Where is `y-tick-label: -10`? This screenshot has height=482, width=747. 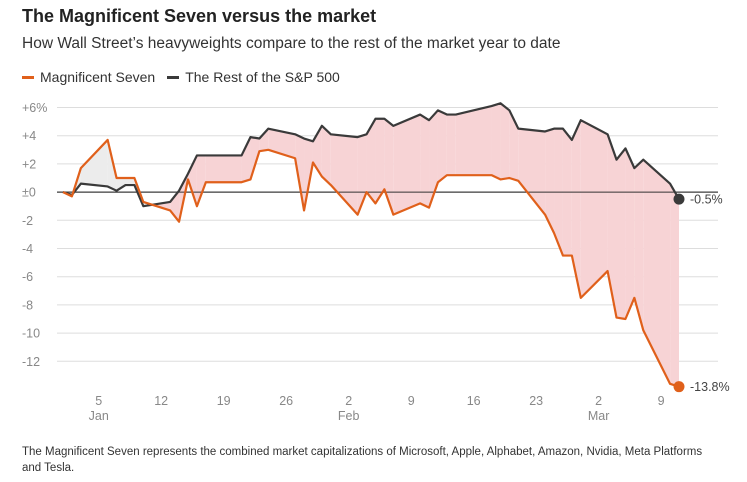
y-tick-label: -10 is located at coordinates (31, 334).